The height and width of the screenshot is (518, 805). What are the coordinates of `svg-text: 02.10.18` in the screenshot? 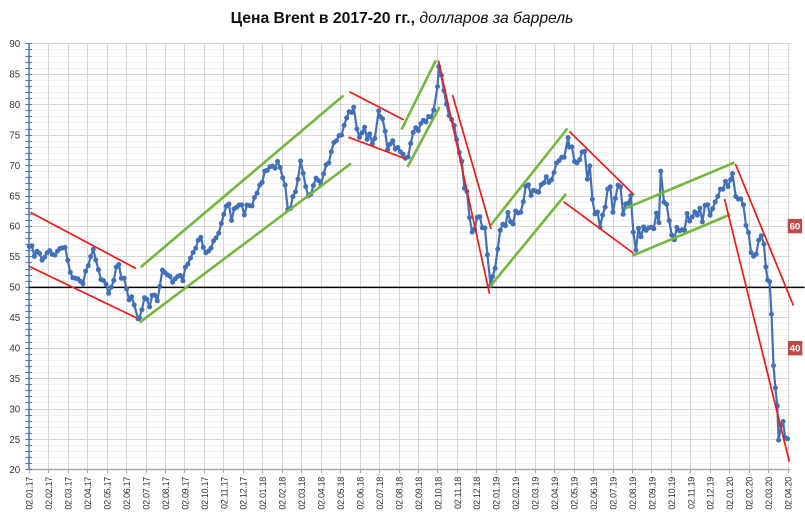 It's located at (438, 493).